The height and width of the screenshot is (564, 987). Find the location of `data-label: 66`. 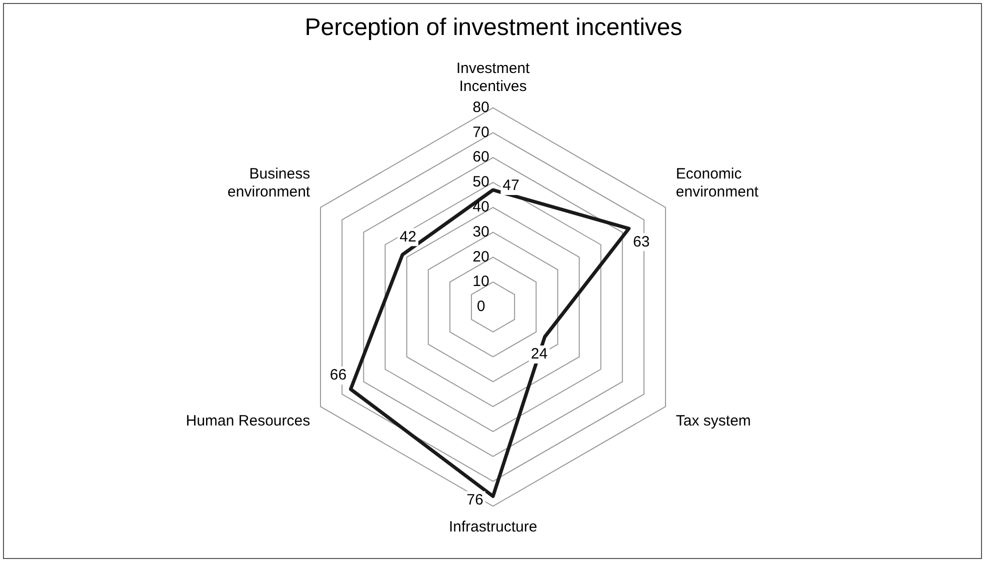

data-label: 66 is located at coordinates (338, 375).